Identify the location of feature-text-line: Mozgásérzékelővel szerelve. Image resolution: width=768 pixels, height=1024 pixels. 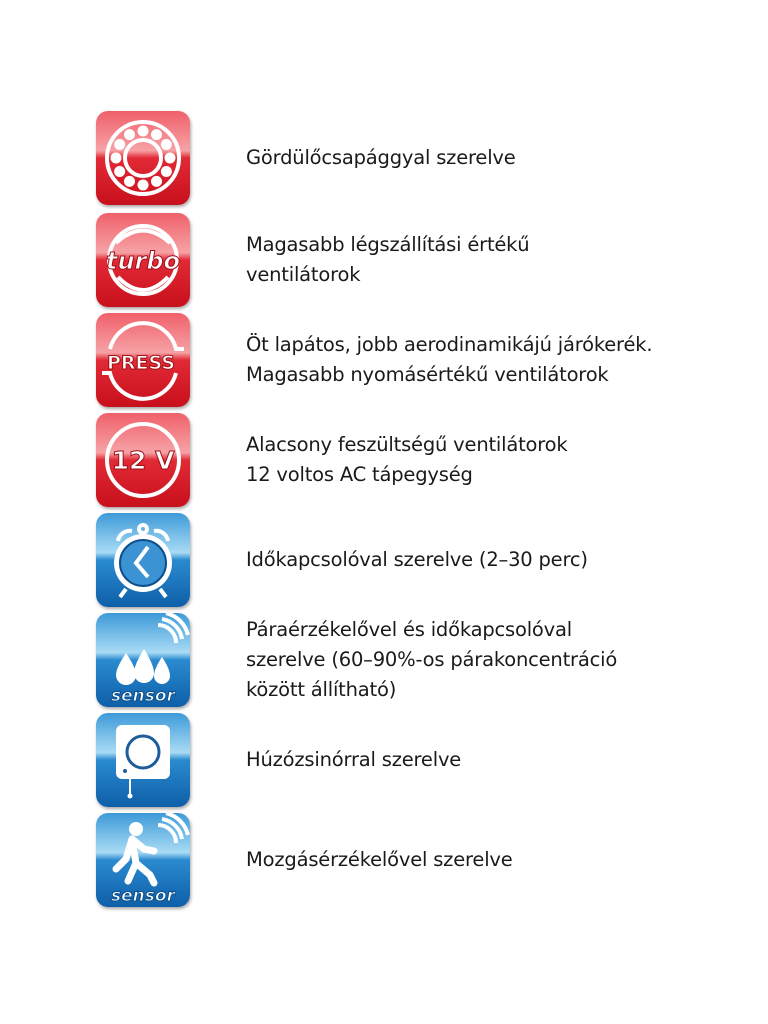
(379, 859).